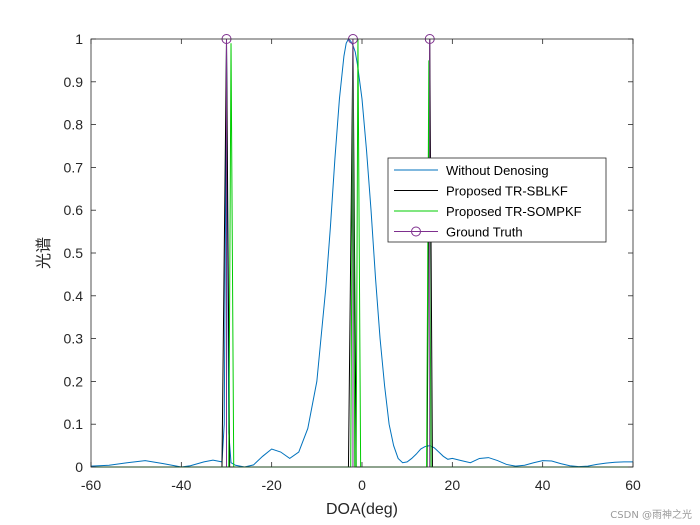  I want to click on legend-label: Proposed TR-SBLKF, so click(507, 191).